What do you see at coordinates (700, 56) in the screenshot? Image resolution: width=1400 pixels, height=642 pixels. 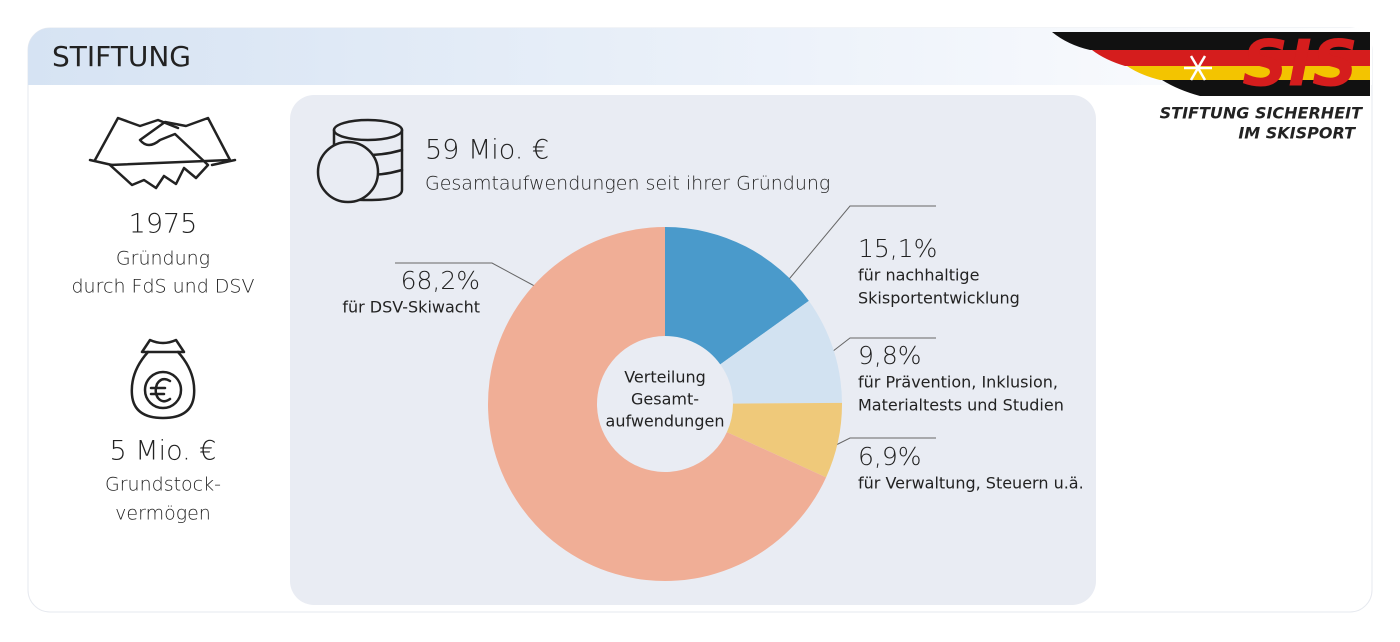 I see `header-band` at bounding box center [700, 56].